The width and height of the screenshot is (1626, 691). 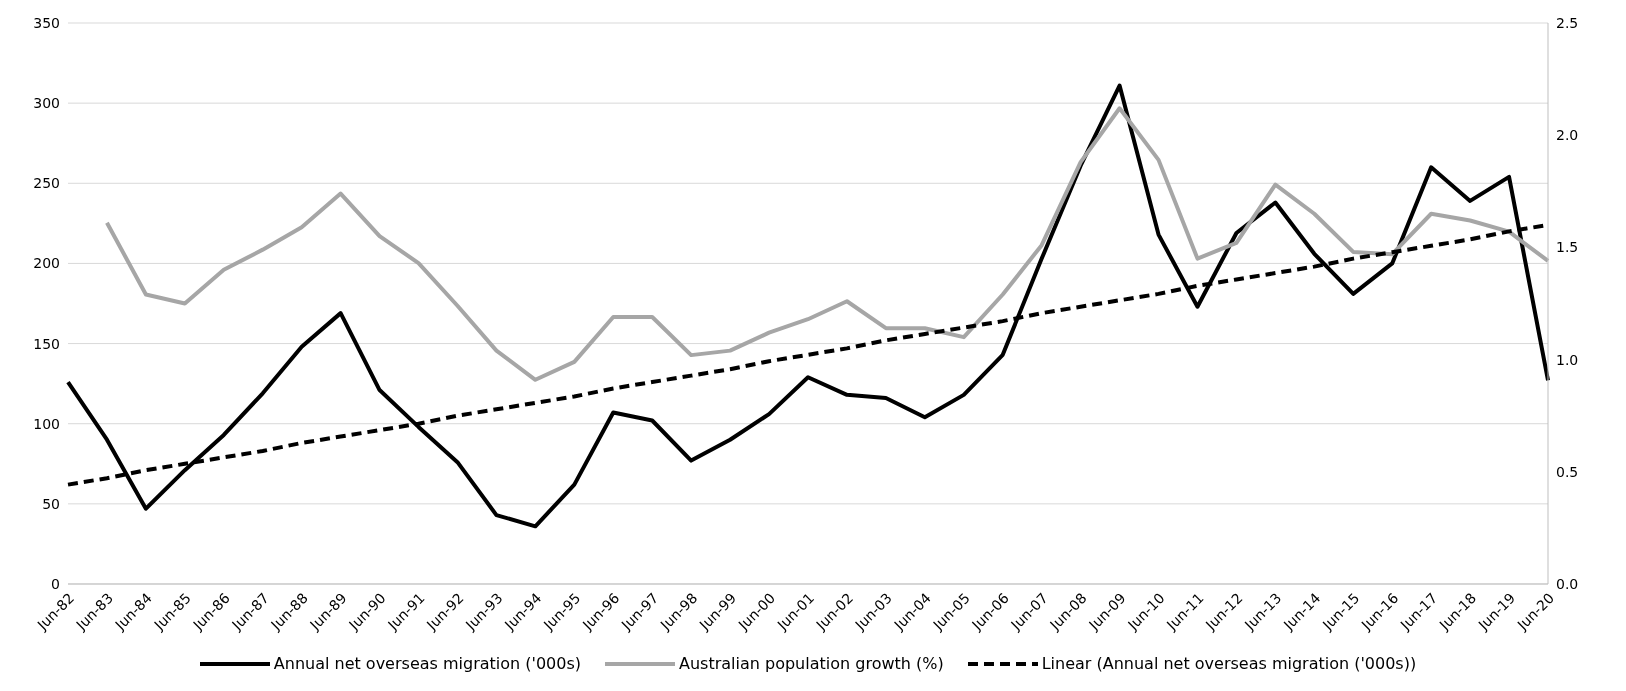 I want to click on legend-label: Linear (Annual net overseas migration ('000s)), so click(x=1229, y=663).